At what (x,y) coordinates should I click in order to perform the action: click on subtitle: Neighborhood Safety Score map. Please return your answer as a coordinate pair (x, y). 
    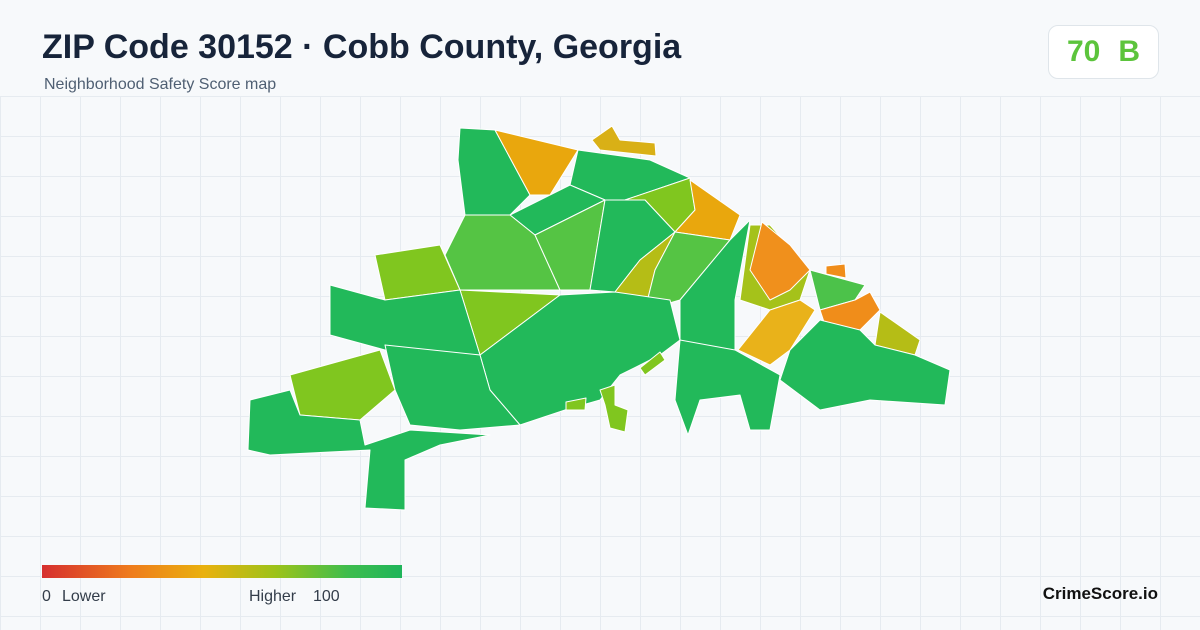
    Looking at the image, I should click on (160, 84).